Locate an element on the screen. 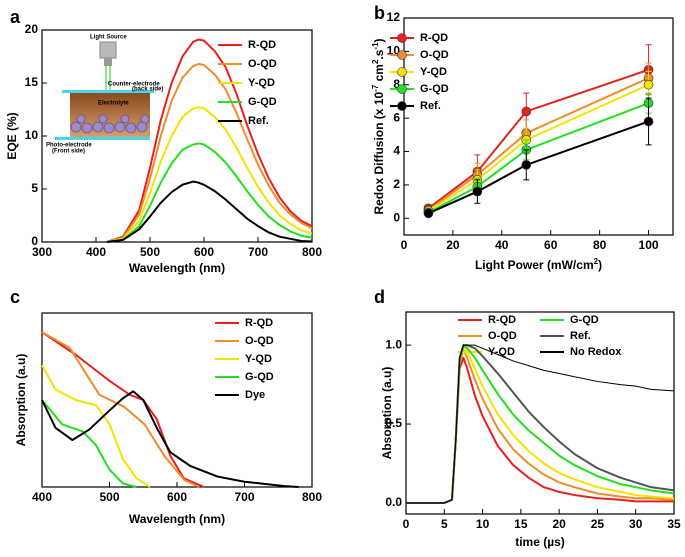  y-axis-label-part: .s is located at coordinates (379, 54).